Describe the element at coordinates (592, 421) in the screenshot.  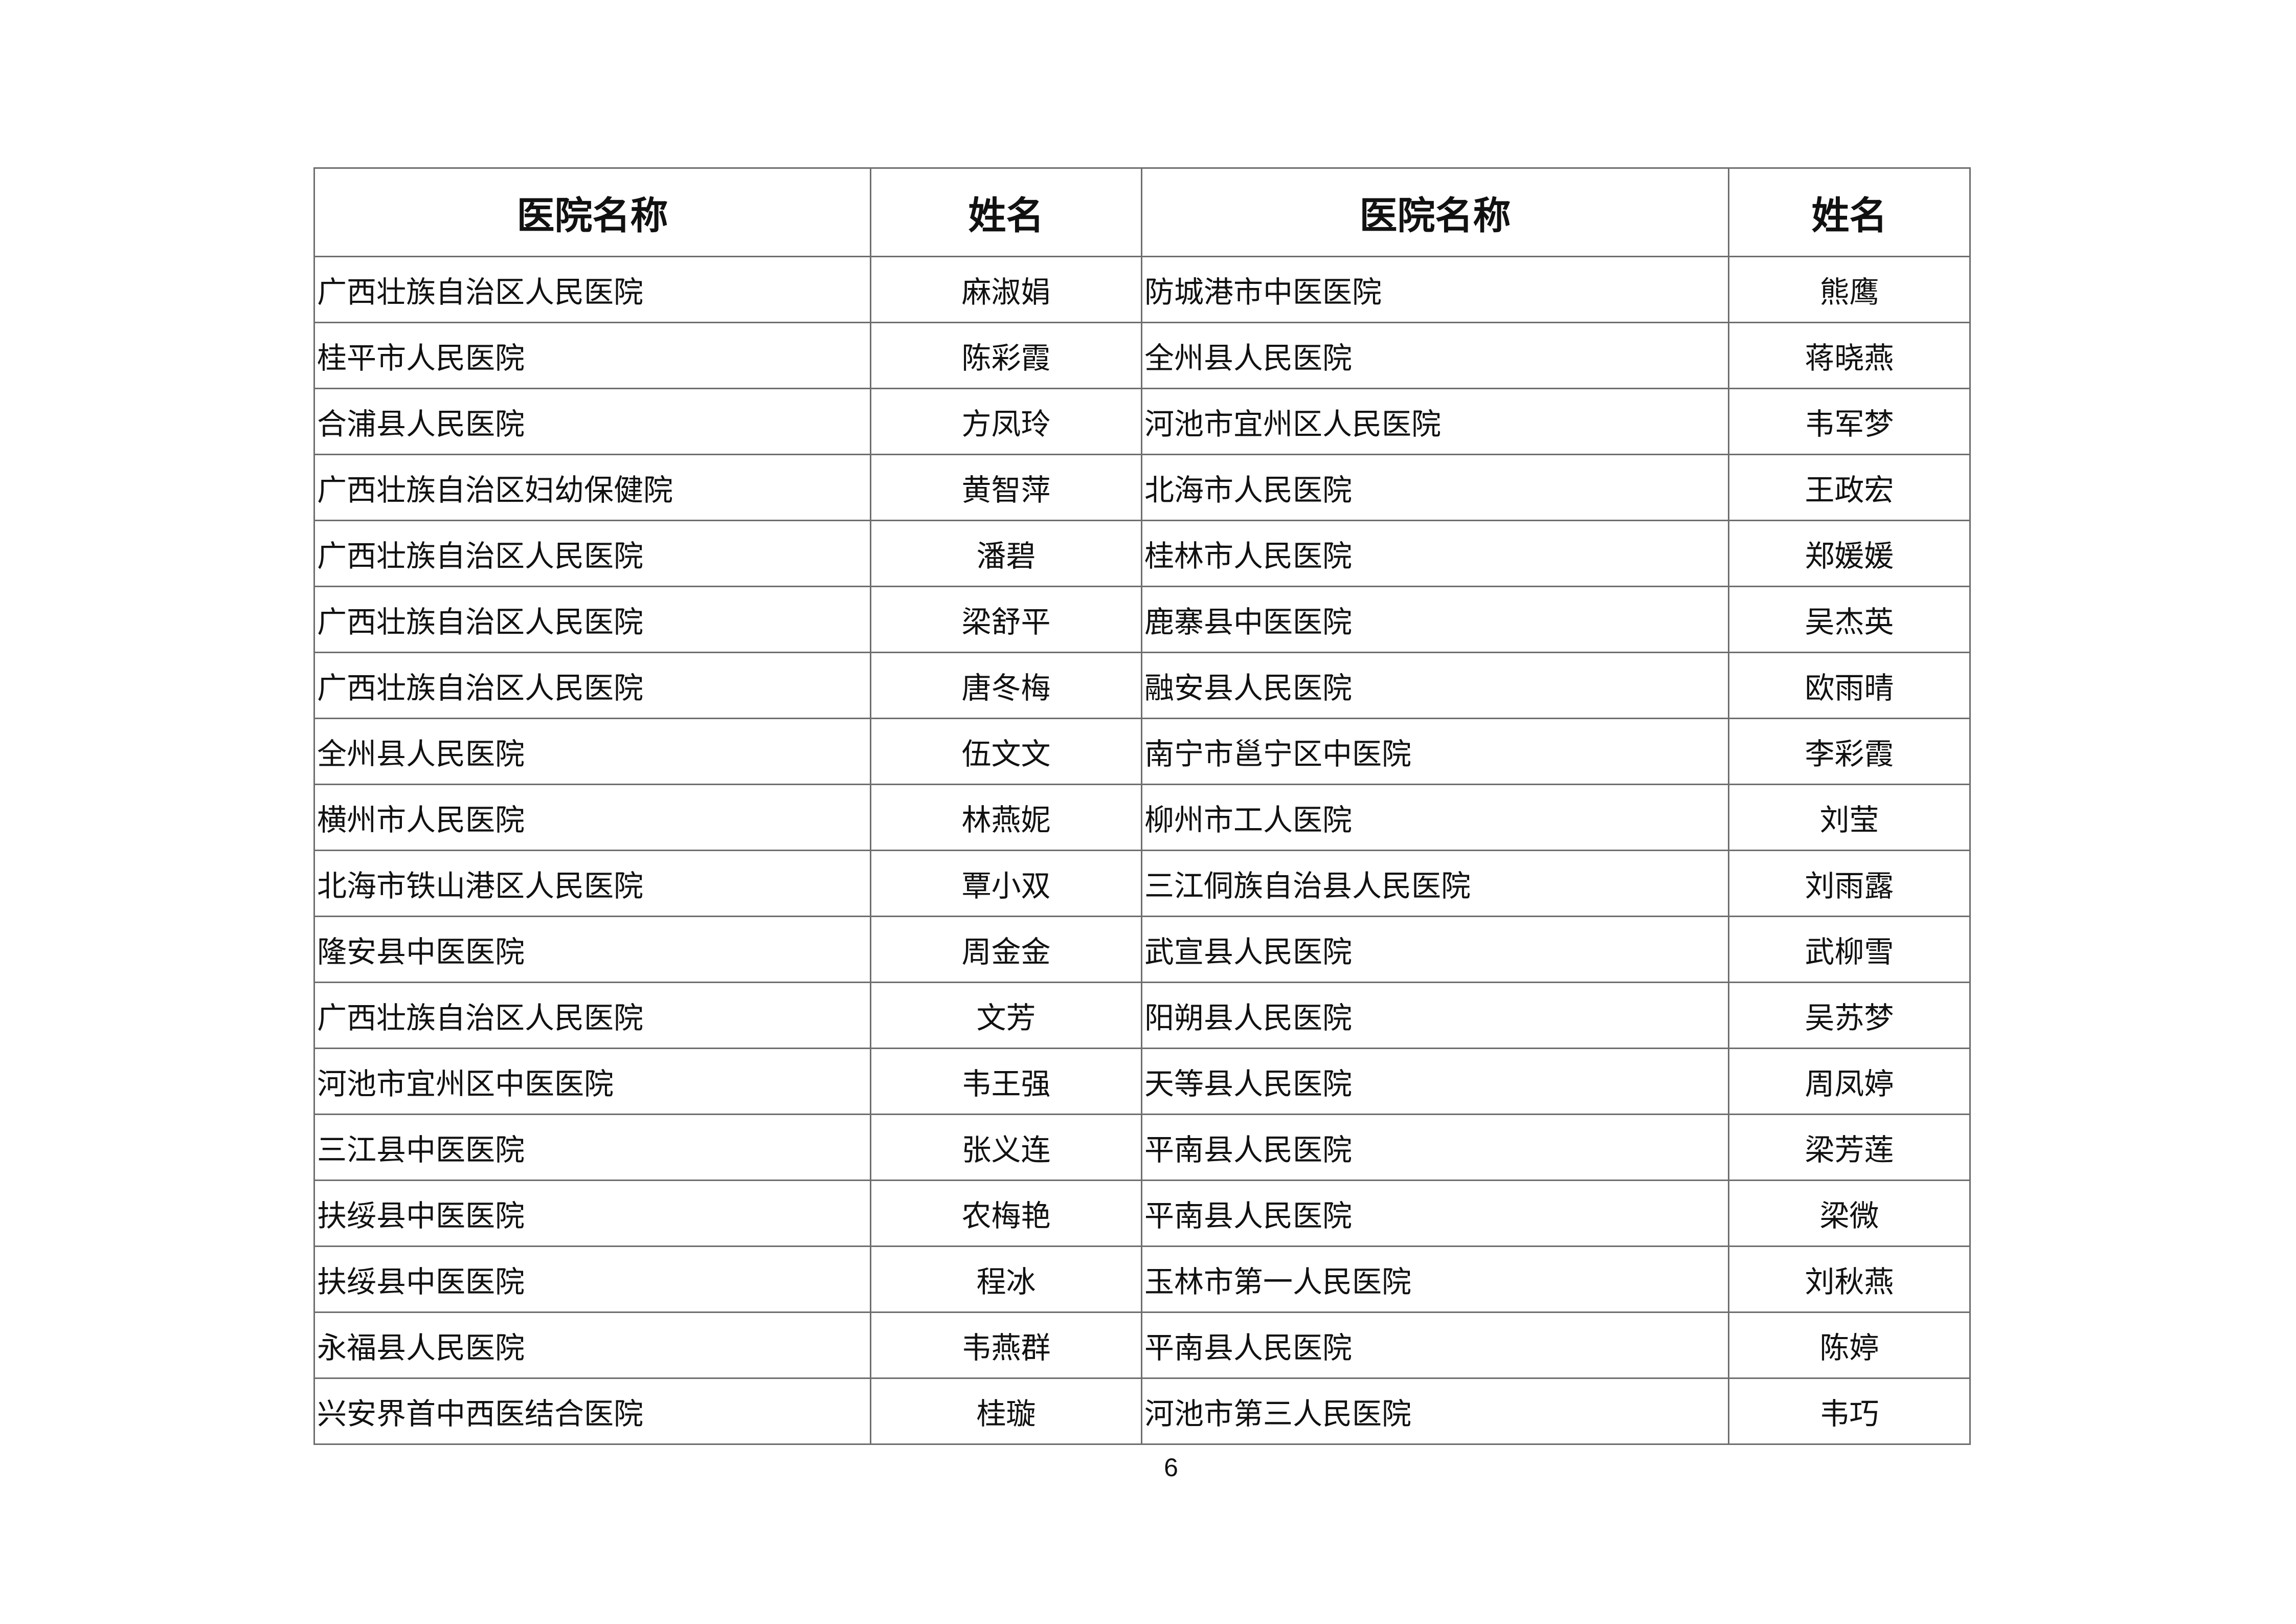
I see `hospital-name-cell: 合浦县人民医院` at that location.